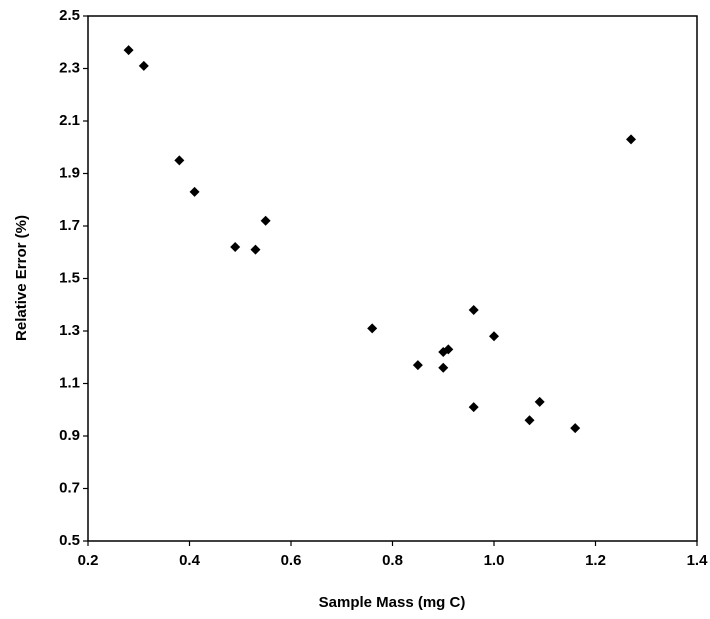  Describe the element at coordinates (69, 225) in the screenshot. I see `y-tick-label: 1.7` at that location.